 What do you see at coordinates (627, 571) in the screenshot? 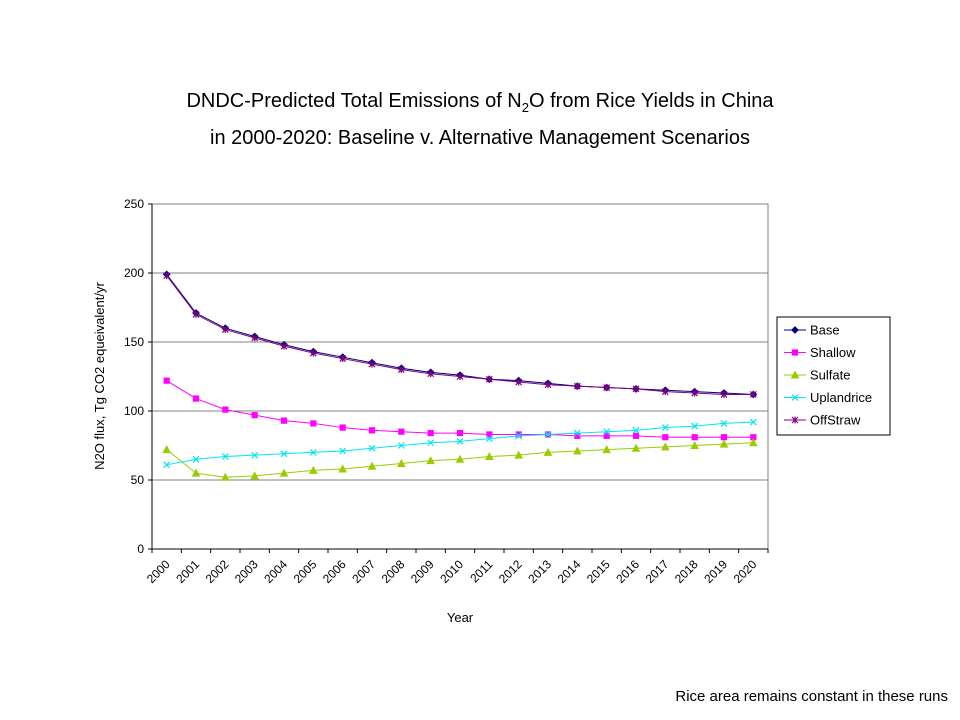
I see `x-tick-label: 2016` at bounding box center [627, 571].